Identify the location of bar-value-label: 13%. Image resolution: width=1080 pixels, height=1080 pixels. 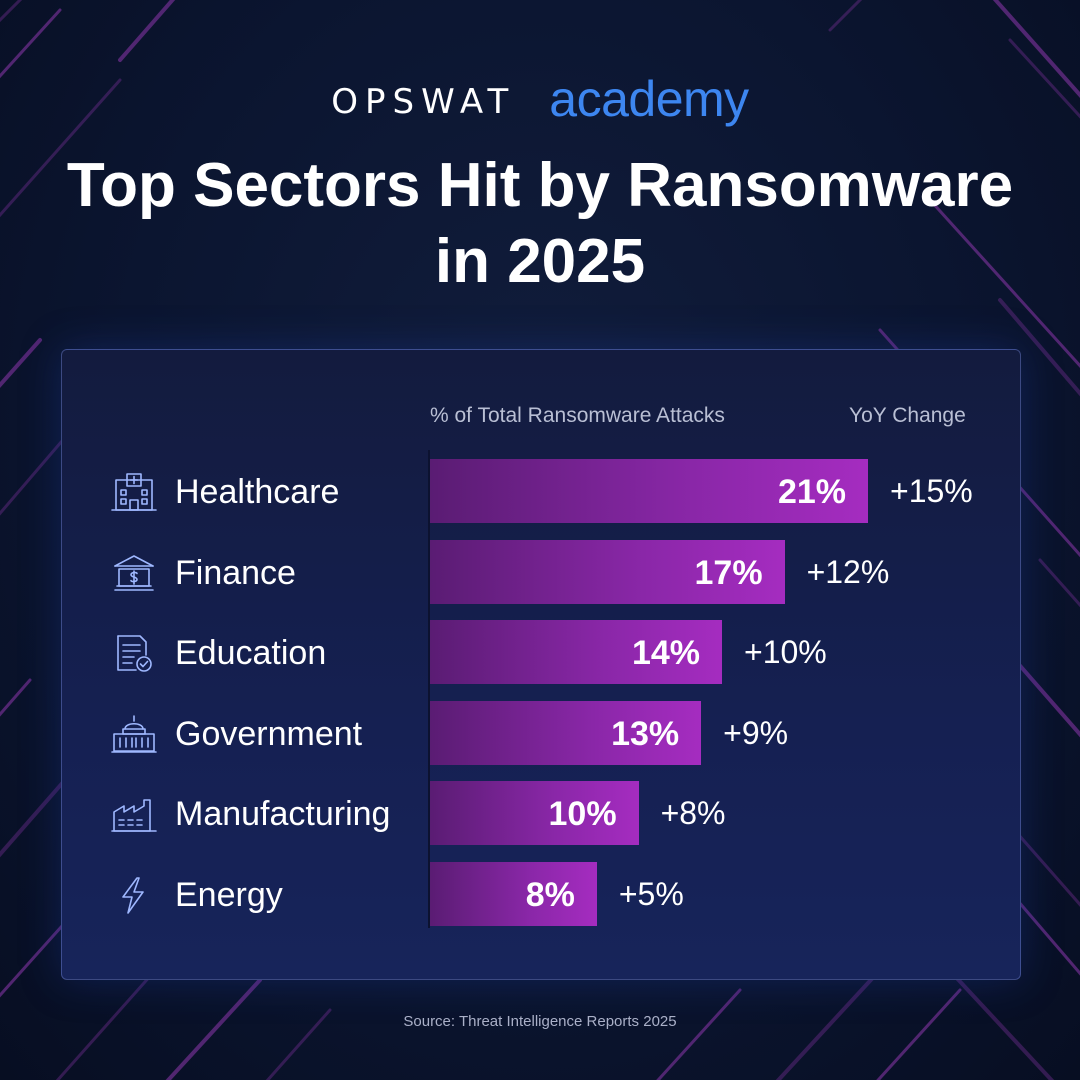
(645, 733).